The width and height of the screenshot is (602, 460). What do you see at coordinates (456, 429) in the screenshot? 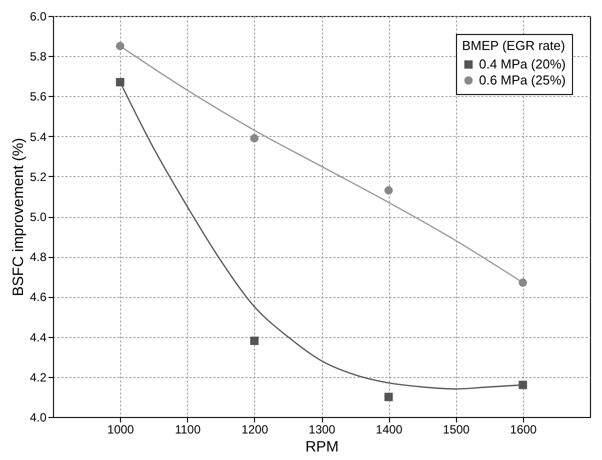
I see `x-tick-label: 1500` at bounding box center [456, 429].